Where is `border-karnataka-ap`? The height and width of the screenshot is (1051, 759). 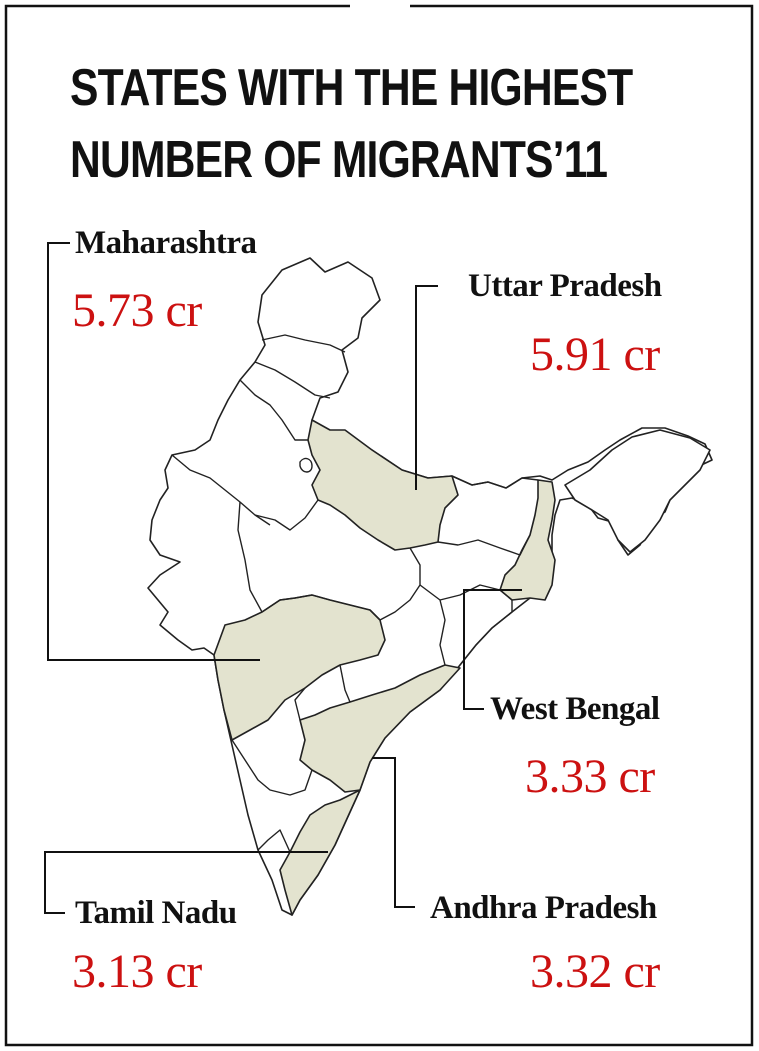
border-karnataka-ap is located at coordinates (300, 704).